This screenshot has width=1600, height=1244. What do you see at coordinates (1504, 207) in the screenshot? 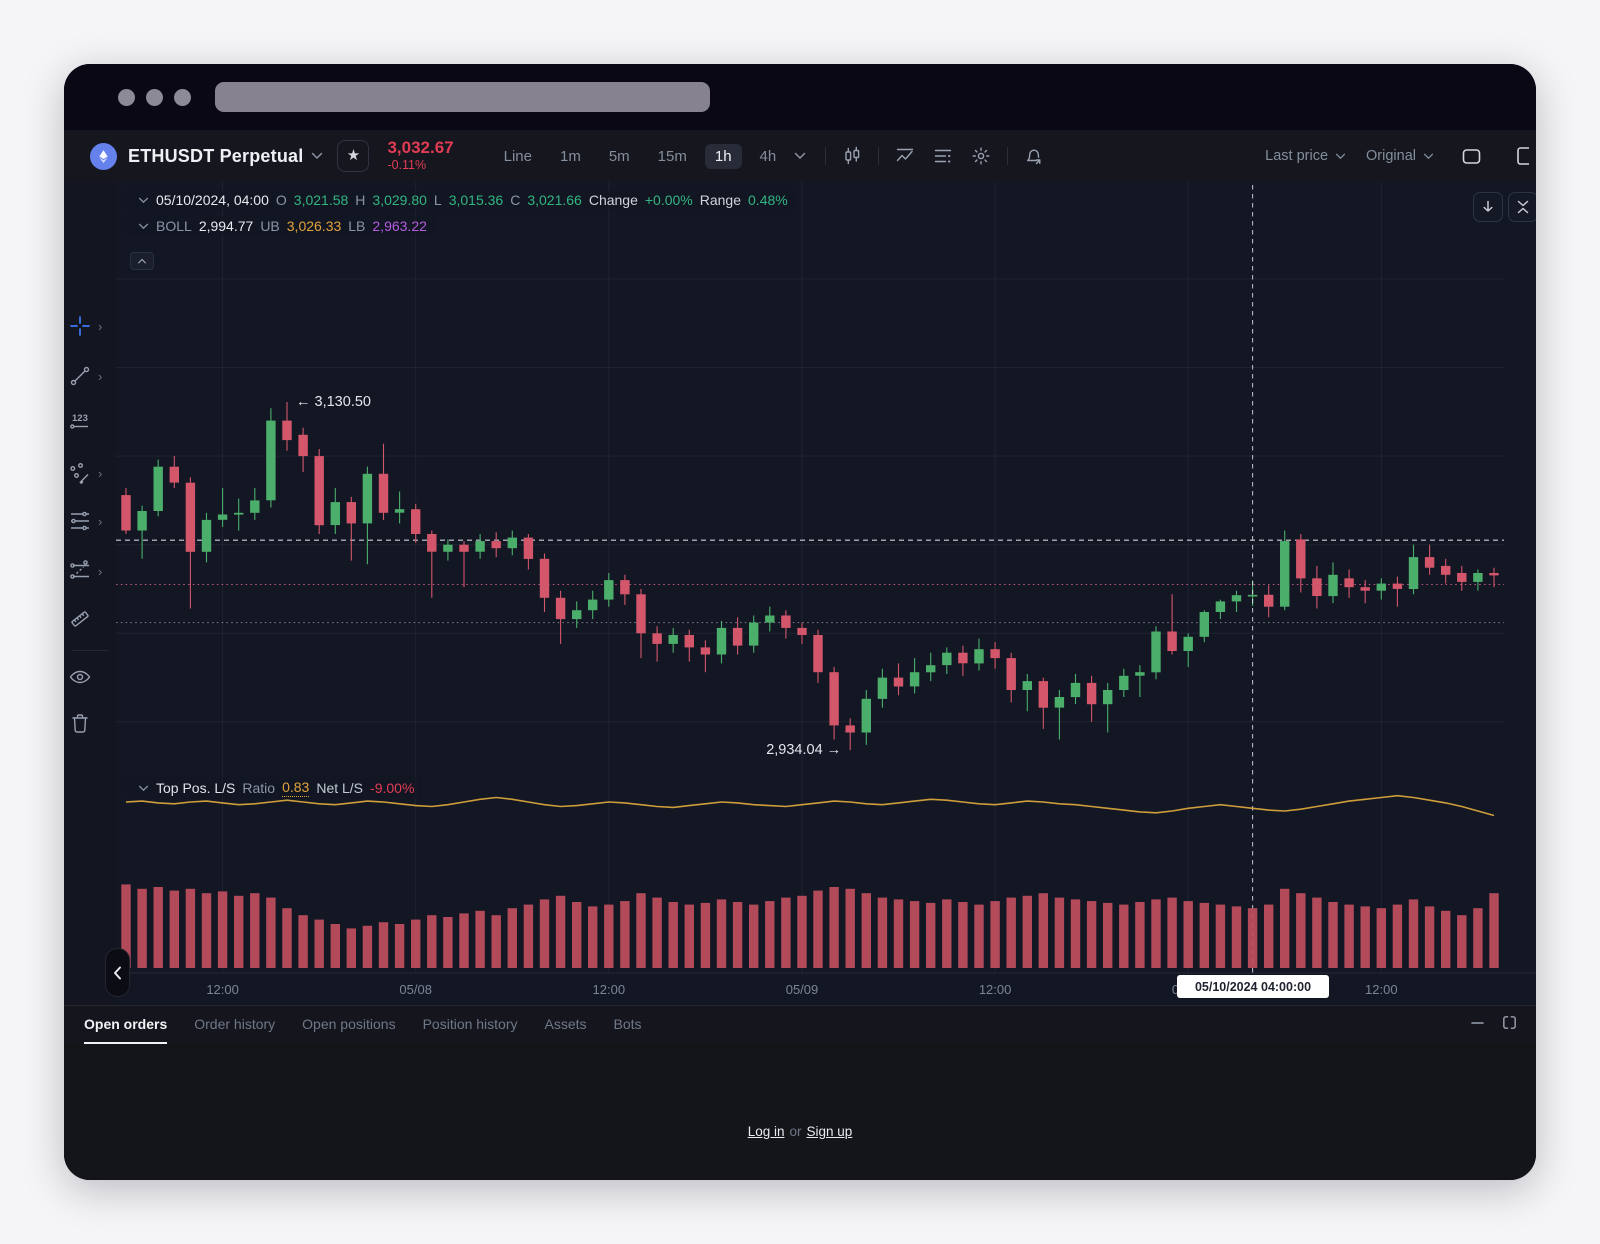
I see `chart-corner-buttons` at bounding box center [1504, 207].